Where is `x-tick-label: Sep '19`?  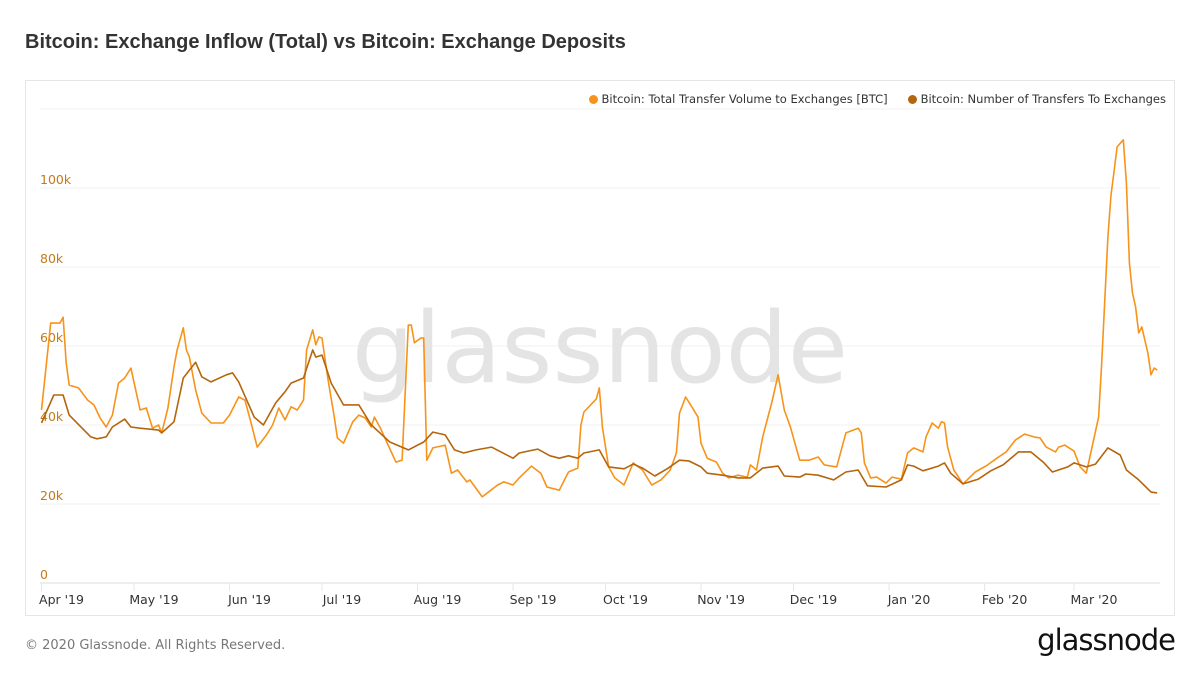 x-tick-label: Sep '19 is located at coordinates (533, 599).